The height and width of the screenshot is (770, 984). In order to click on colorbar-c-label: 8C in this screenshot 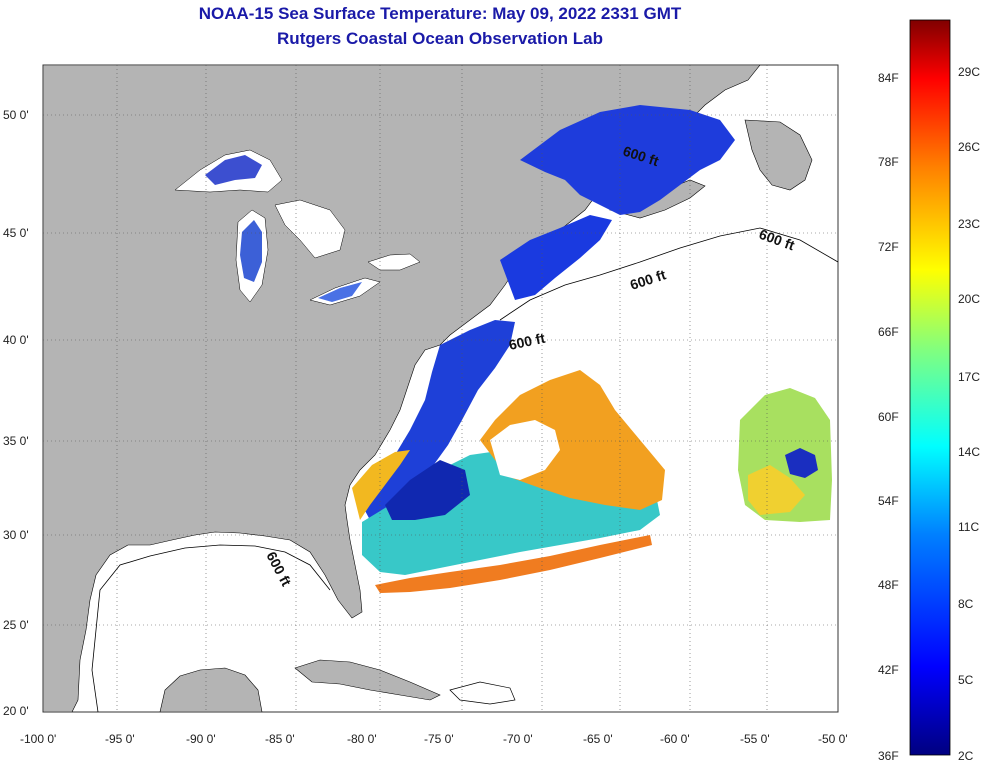, I will do `click(966, 604)`.